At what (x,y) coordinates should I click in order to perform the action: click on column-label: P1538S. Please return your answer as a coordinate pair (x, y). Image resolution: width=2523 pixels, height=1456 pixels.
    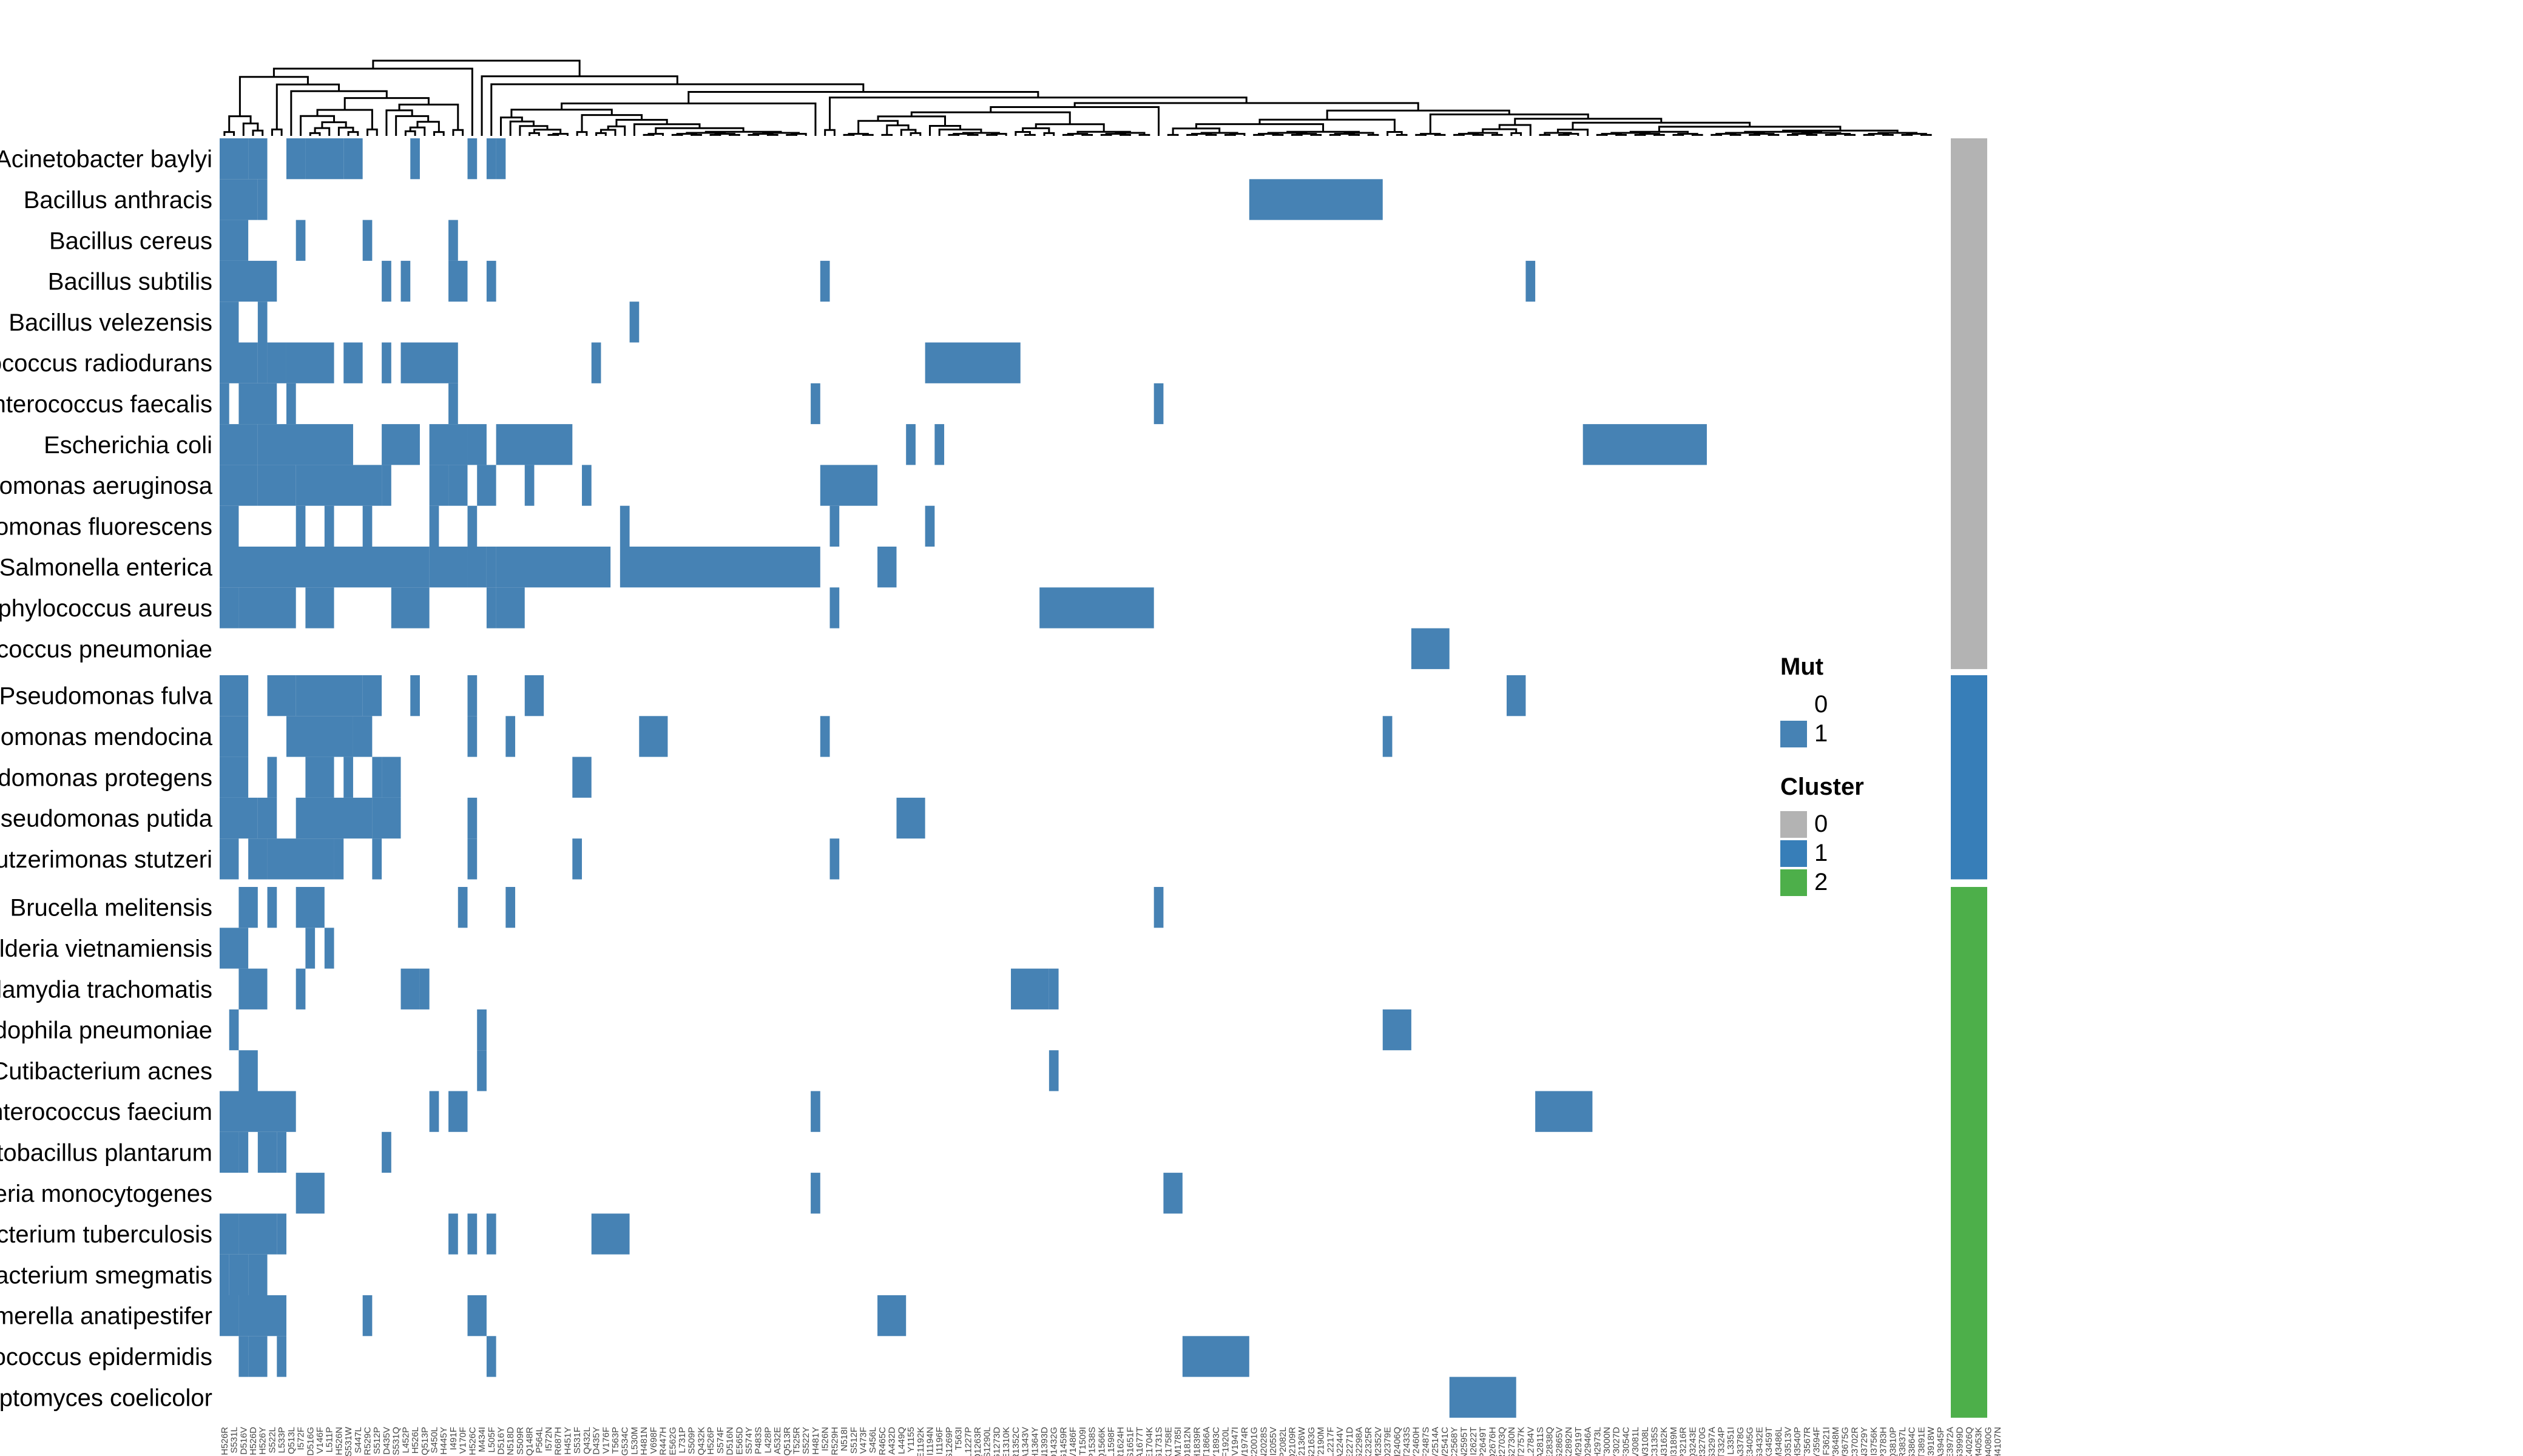
    Looking at the image, I should click on (1092, 1441).